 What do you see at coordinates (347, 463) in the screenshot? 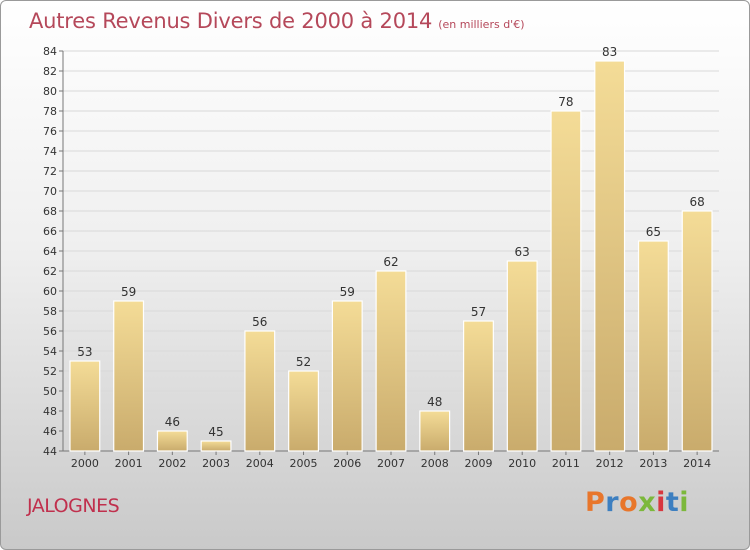
I see `x-tick-label: 2006` at bounding box center [347, 463].